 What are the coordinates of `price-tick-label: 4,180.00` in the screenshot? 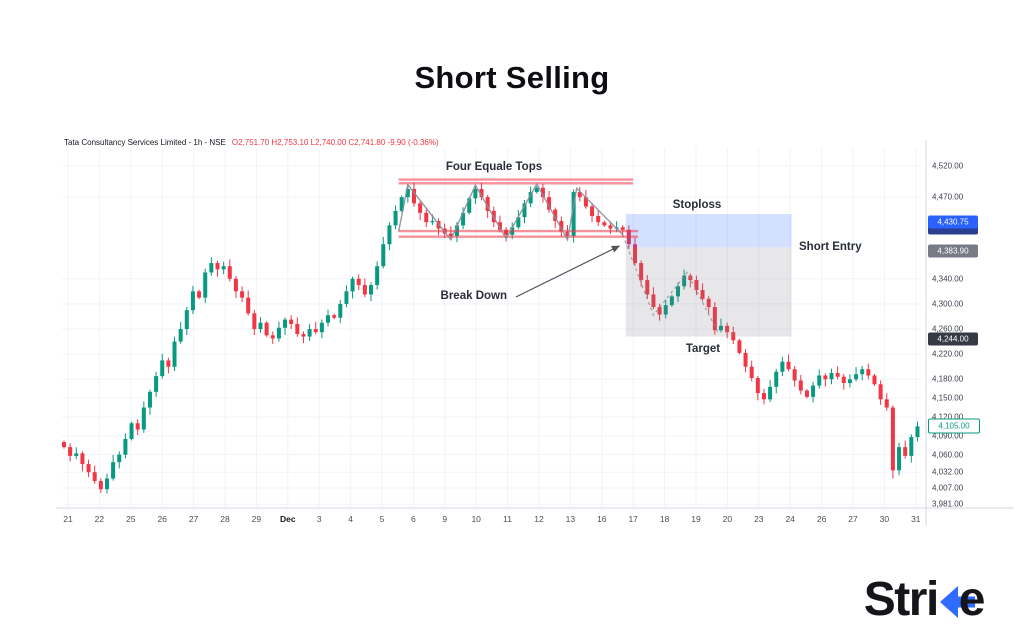 It's located at (948, 379).